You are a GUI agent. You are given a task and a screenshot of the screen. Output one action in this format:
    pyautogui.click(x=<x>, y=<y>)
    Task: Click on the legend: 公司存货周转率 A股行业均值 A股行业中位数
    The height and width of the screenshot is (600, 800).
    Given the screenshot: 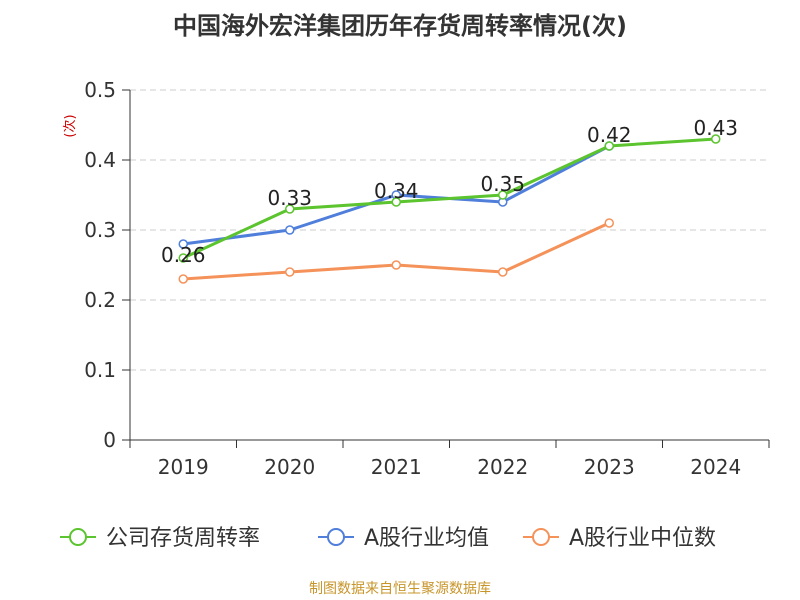 What is the action you would take?
    pyautogui.click(x=388, y=538)
    